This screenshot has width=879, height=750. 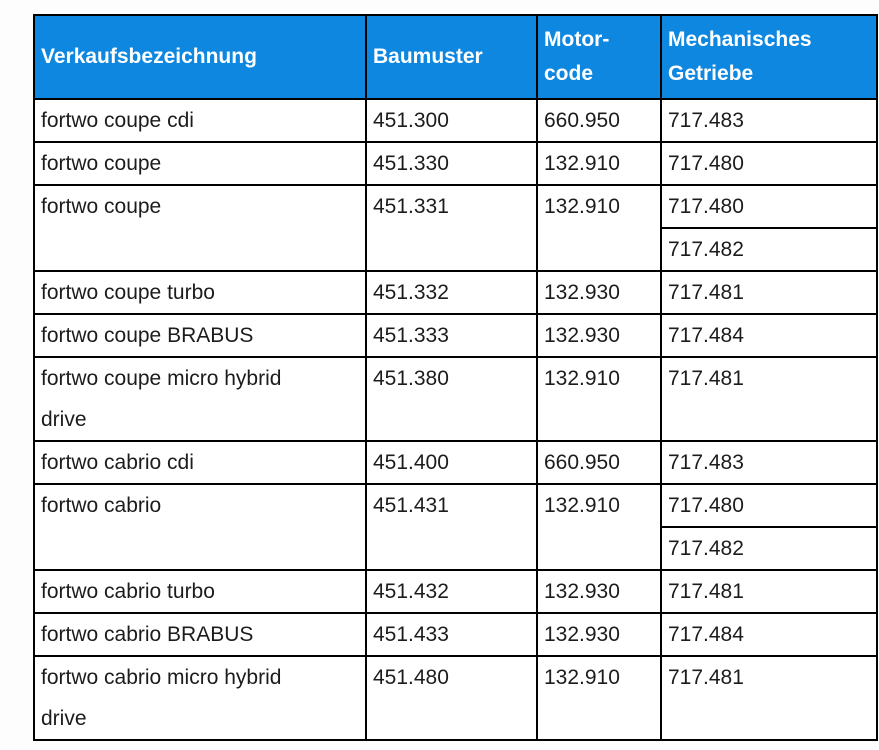 I want to click on cell-verkaufsbezeichnung: fortwo cabrio cdi, so click(x=200, y=462).